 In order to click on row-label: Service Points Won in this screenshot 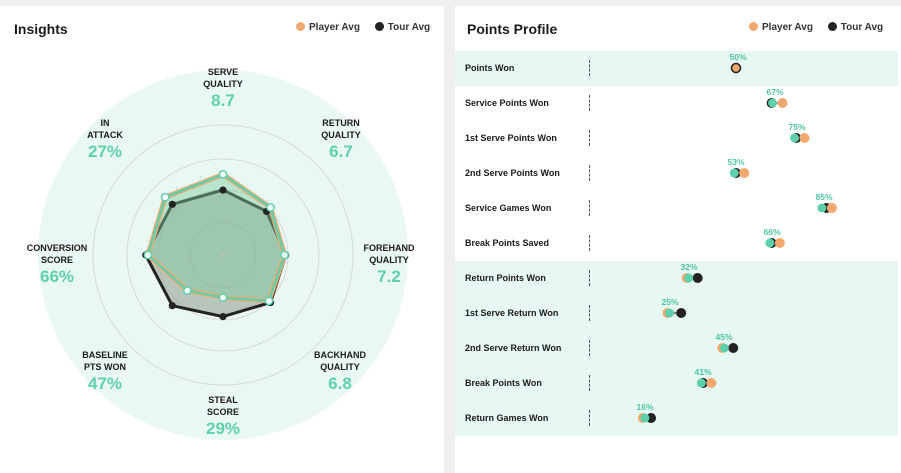, I will do `click(507, 103)`.